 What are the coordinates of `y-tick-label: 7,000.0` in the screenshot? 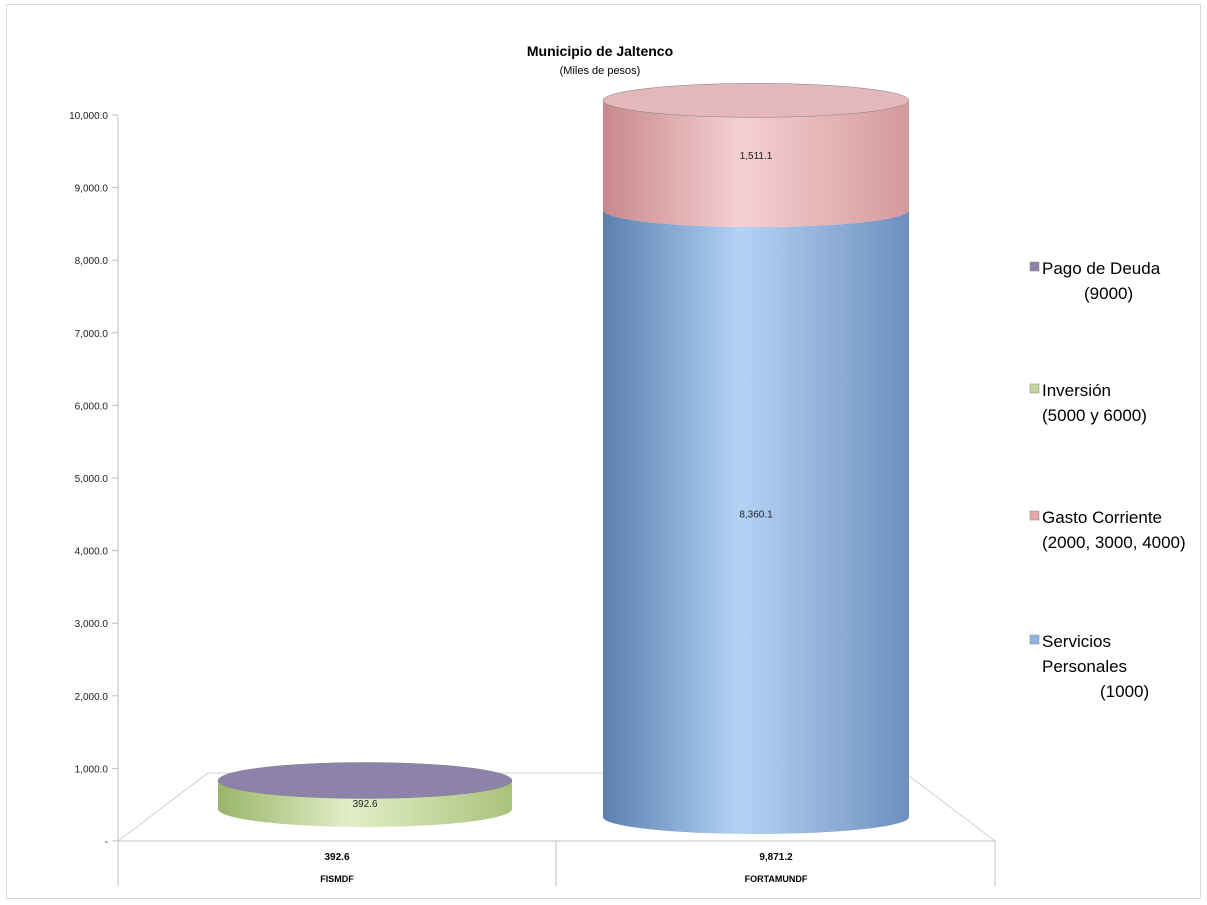 It's located at (92, 334).